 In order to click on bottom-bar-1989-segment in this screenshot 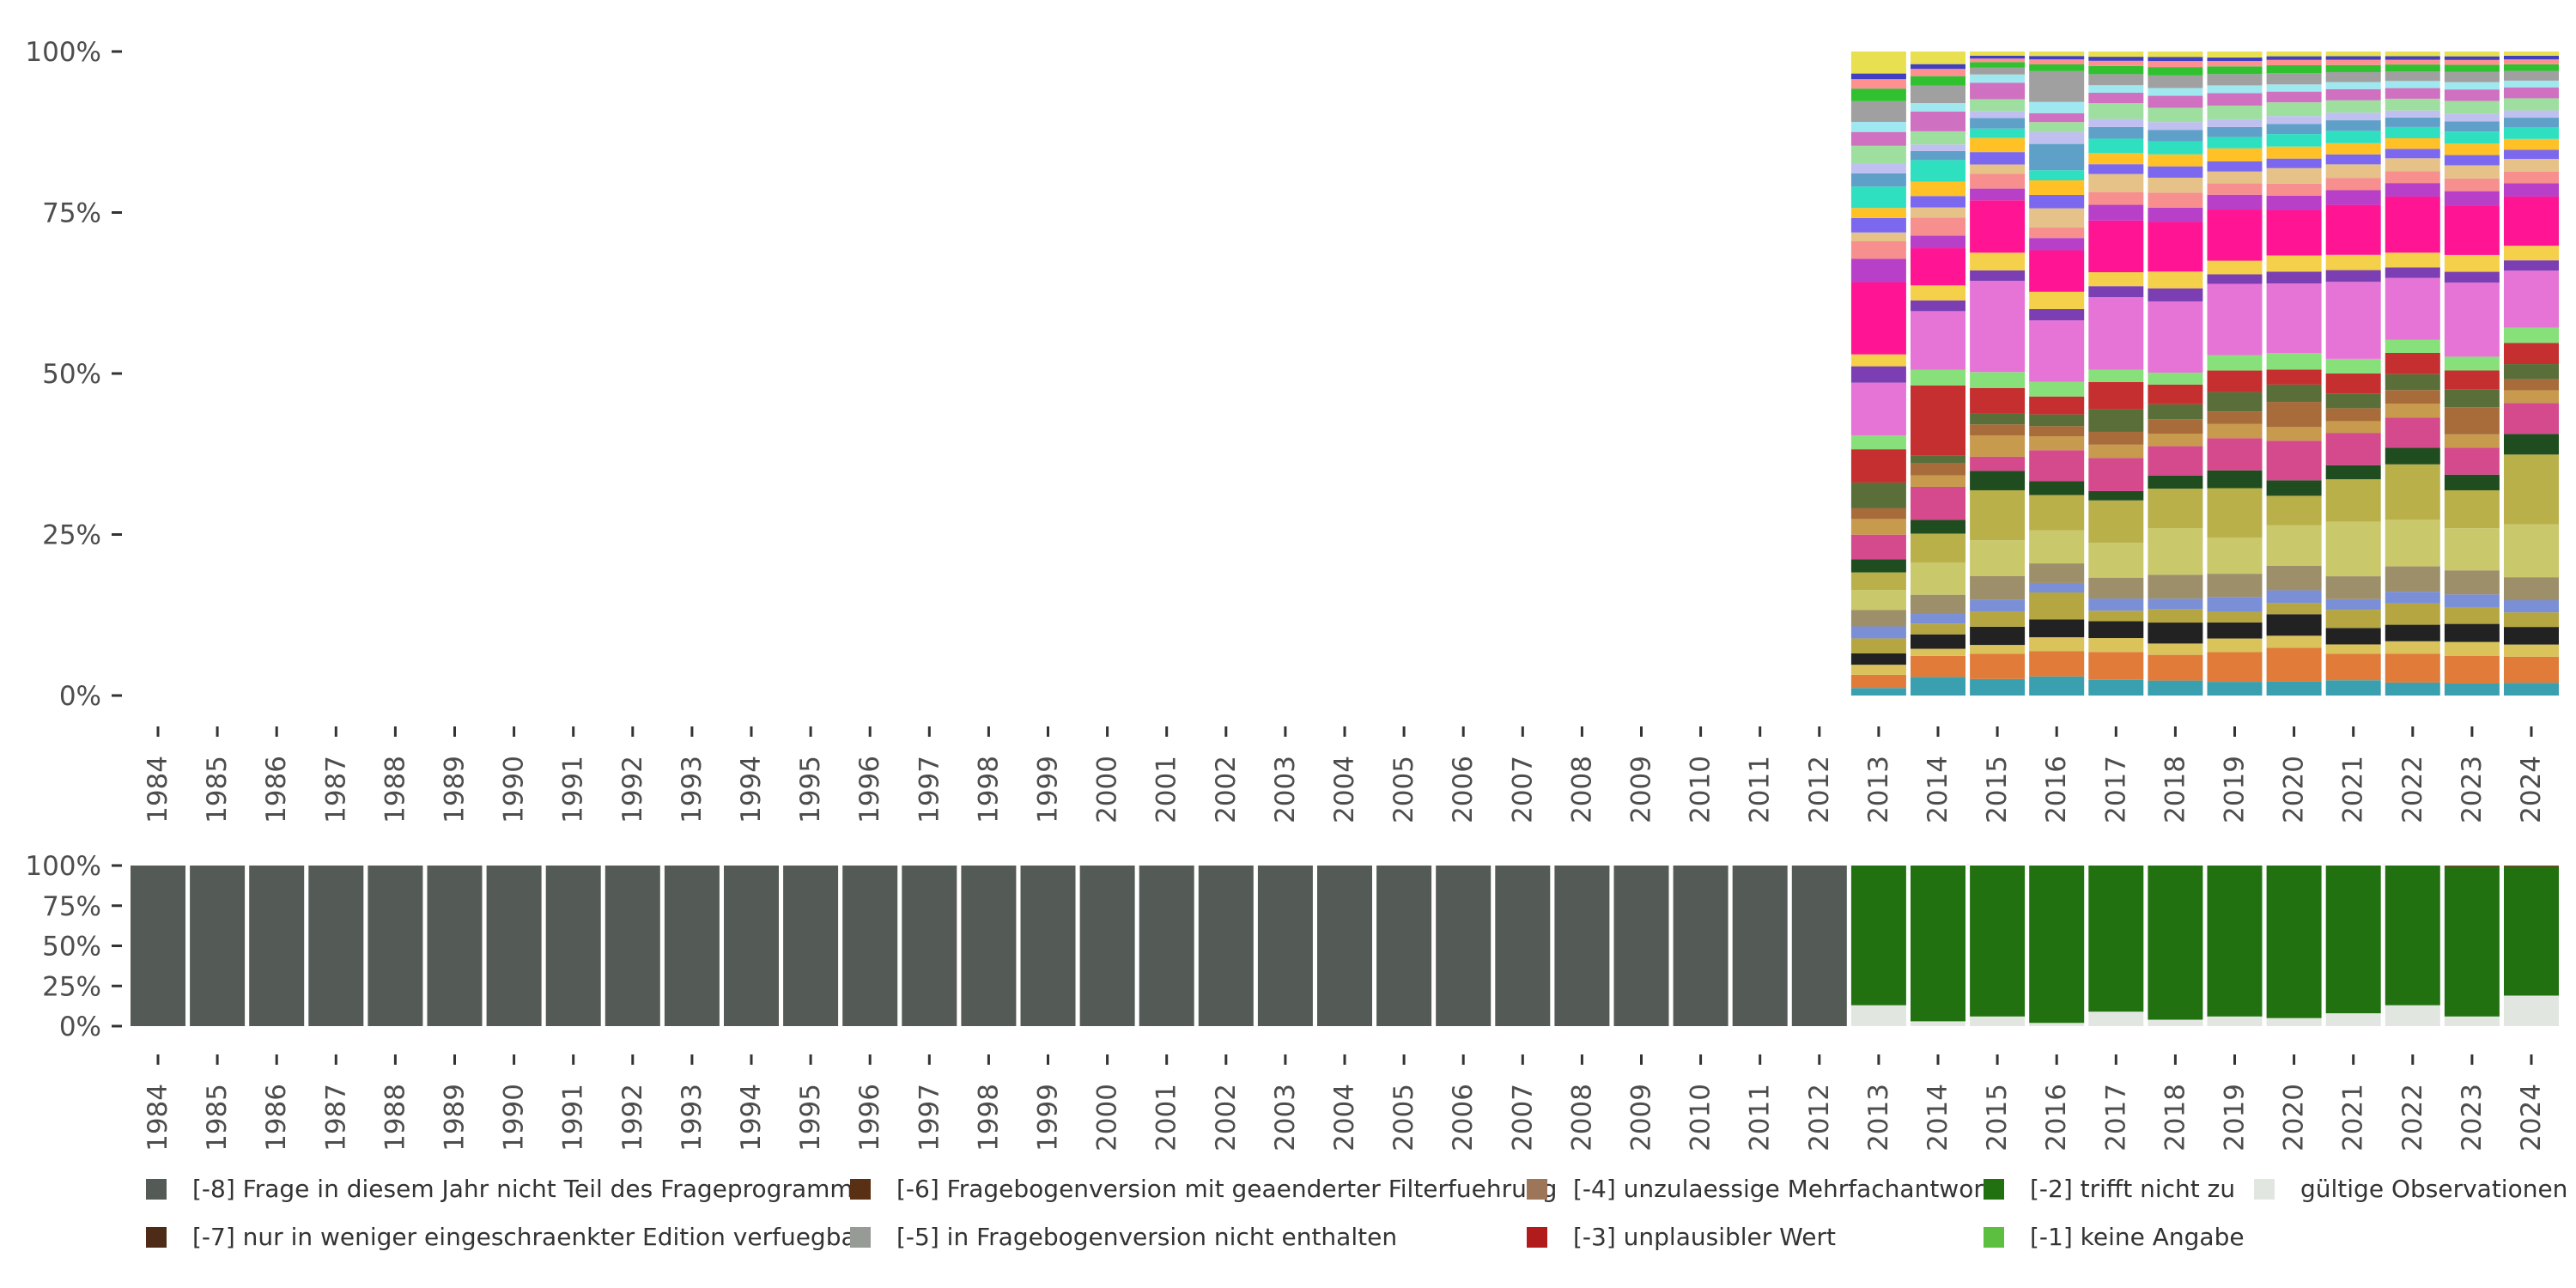, I will do `click(455, 946)`.